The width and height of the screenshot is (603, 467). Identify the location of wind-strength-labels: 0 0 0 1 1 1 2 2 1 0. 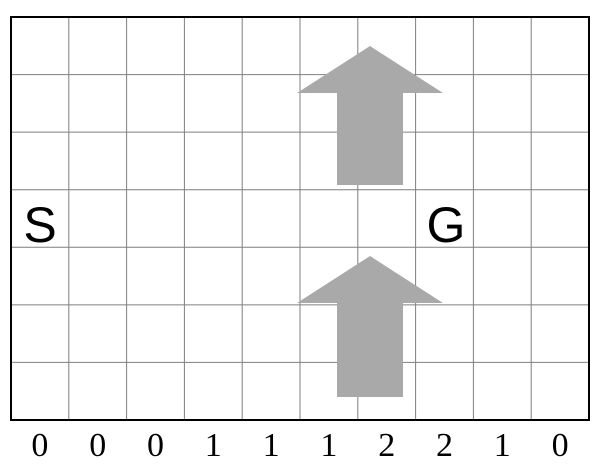
(299, 445).